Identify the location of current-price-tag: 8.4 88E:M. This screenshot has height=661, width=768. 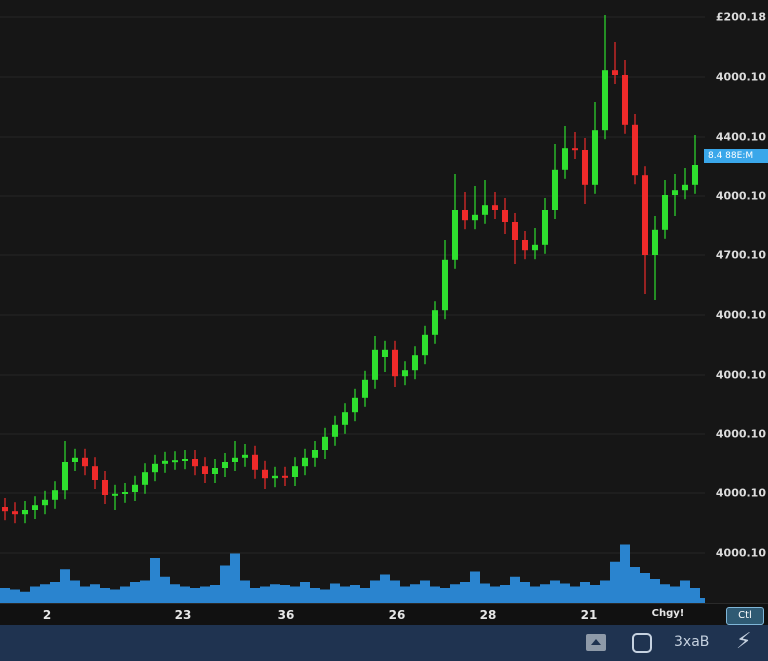
(736, 156).